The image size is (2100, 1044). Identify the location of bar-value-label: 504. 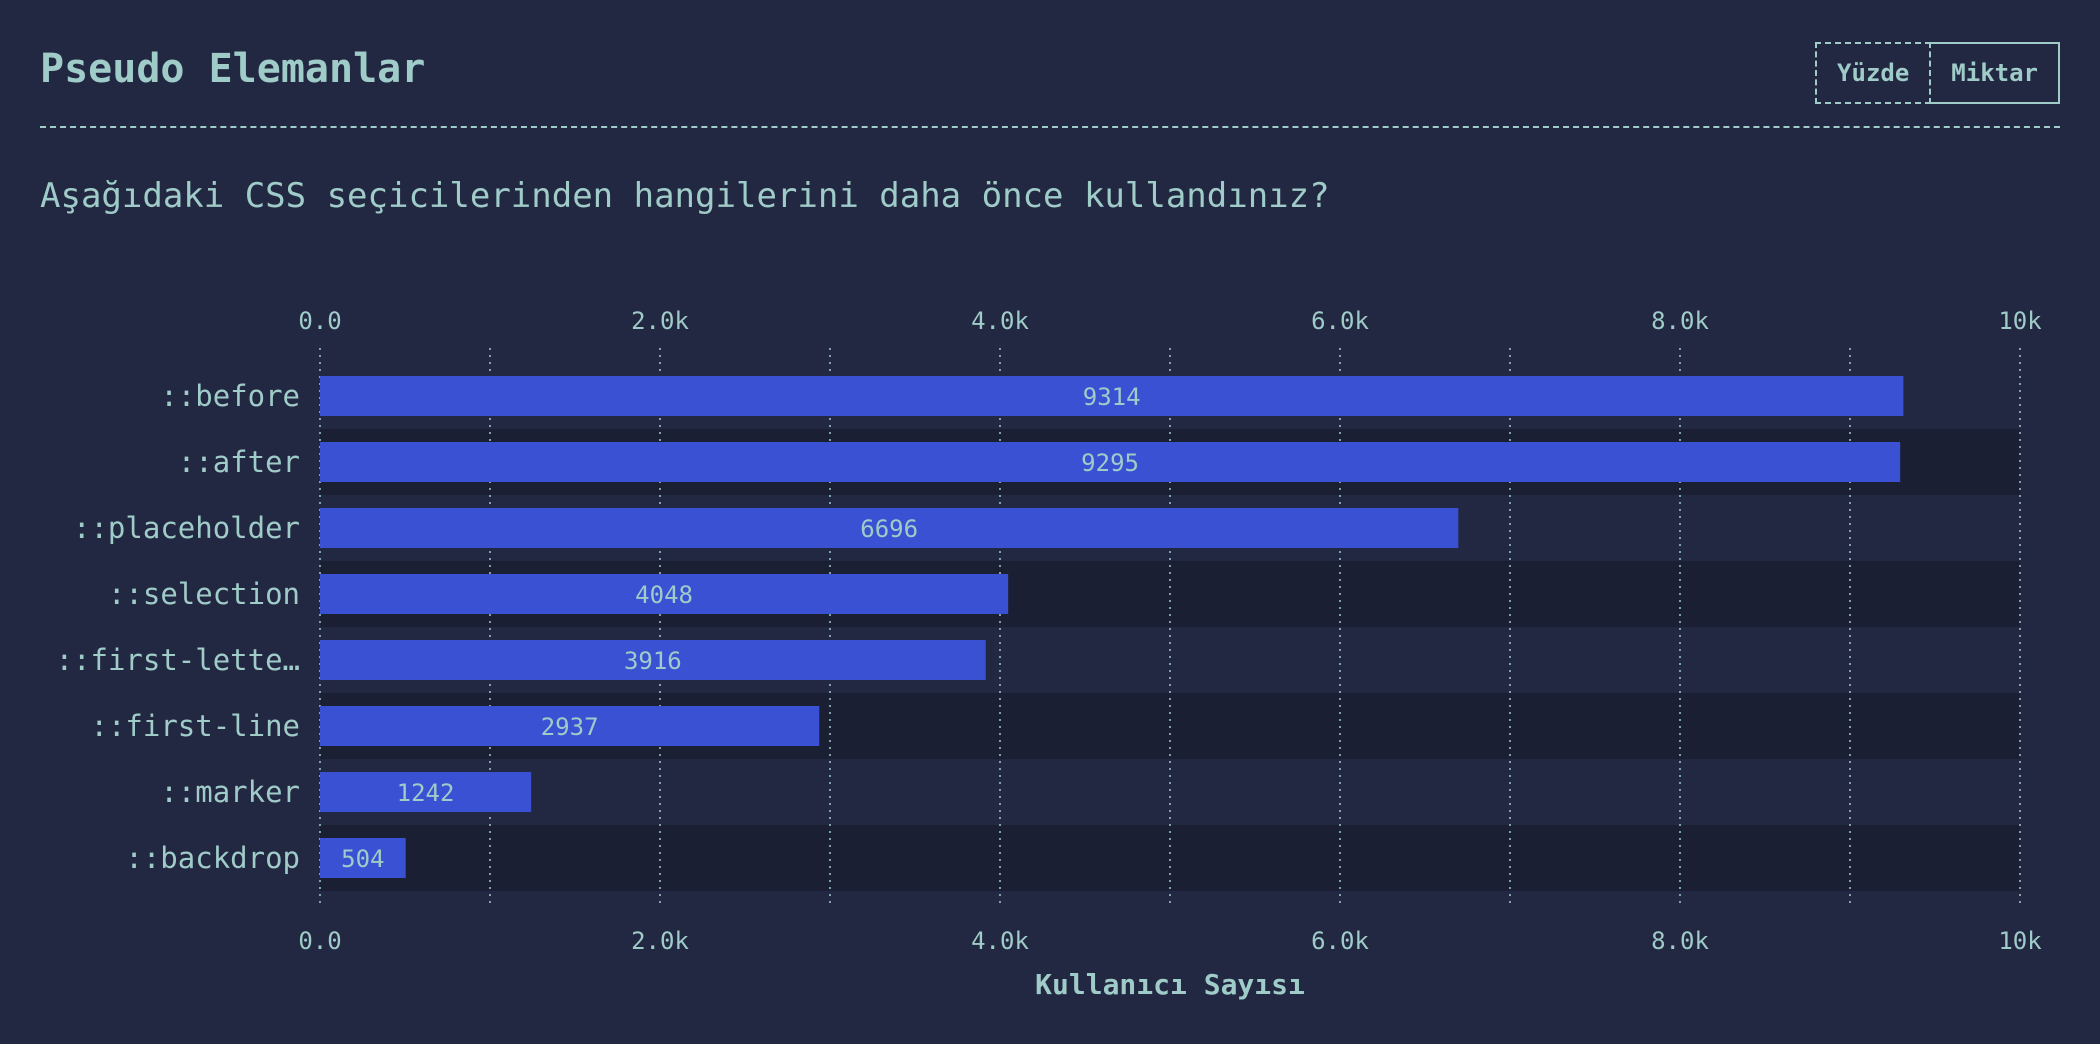
(362, 859).